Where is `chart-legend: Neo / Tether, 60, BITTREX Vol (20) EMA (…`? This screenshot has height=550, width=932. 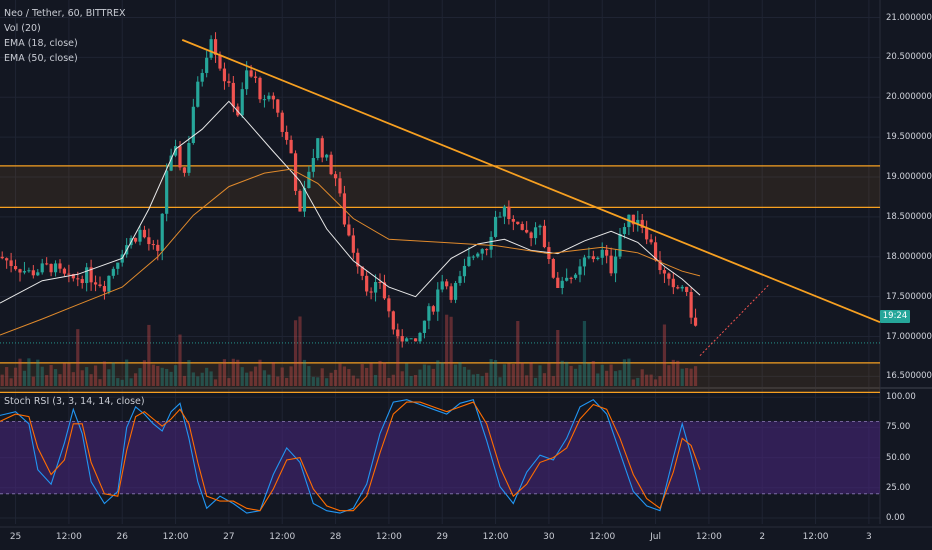 chart-legend: Neo / Tether, 60, BITTREX Vol (20) EMA (… is located at coordinates (65, 36).